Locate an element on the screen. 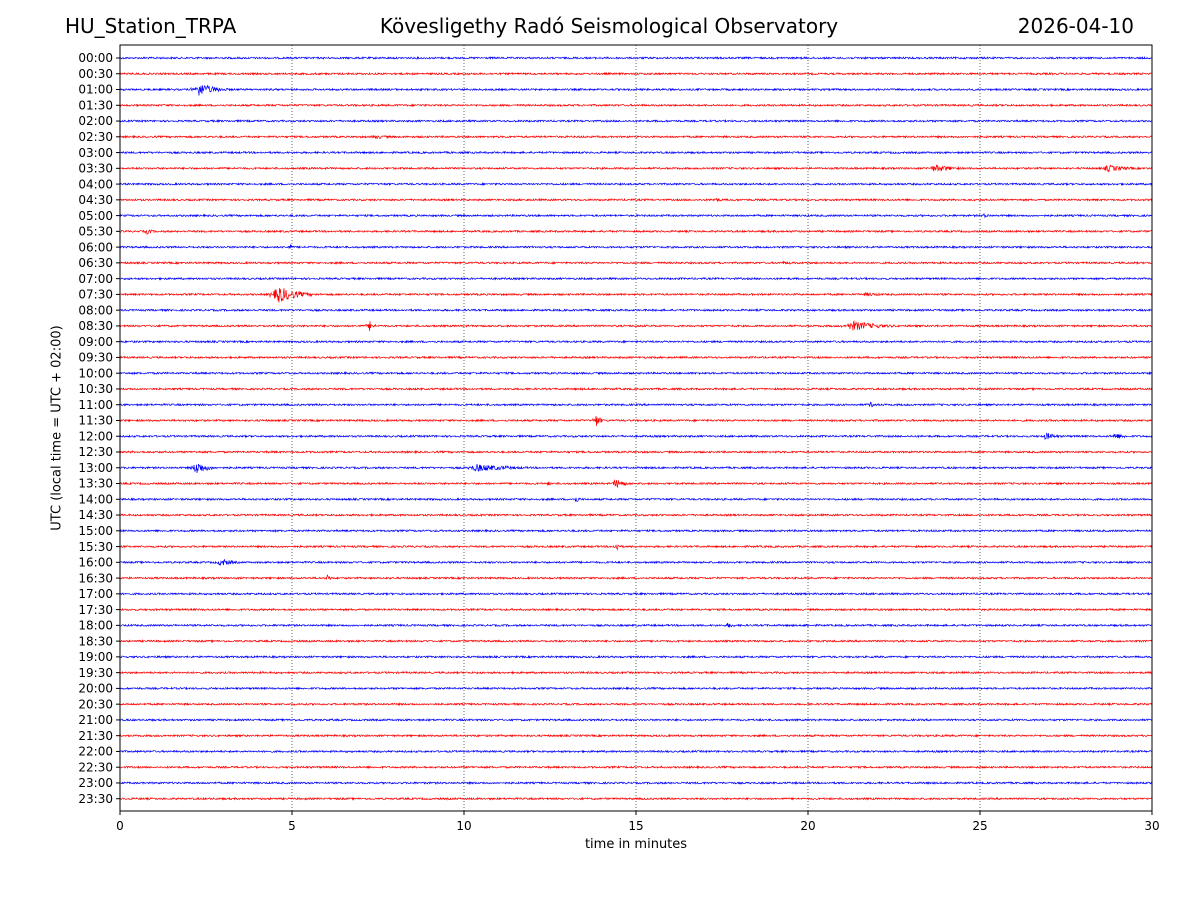 Image resolution: width=1200 pixels, height=900 pixels. y-tick-label: 16:00 is located at coordinates (95, 563).